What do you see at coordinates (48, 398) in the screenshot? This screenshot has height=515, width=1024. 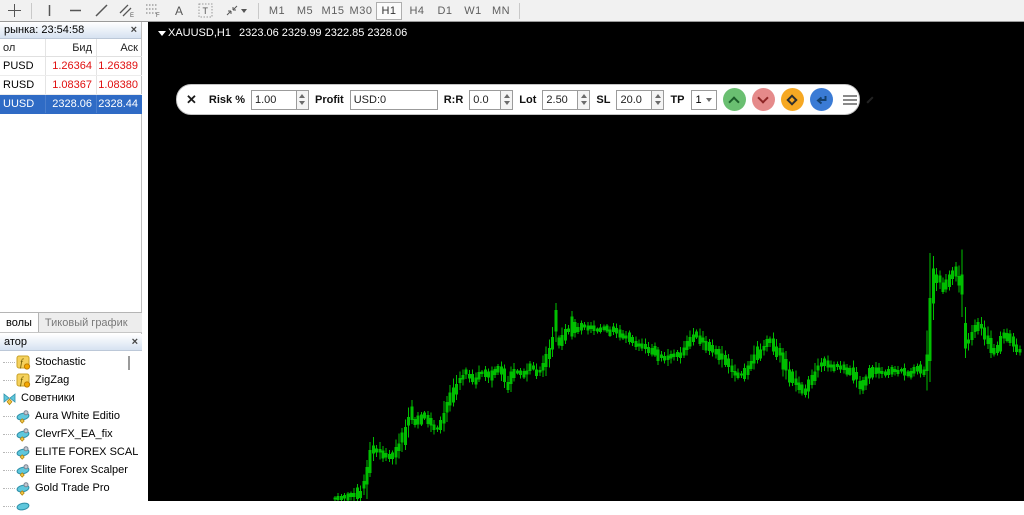 I see `item-label: Советники` at bounding box center [48, 398].